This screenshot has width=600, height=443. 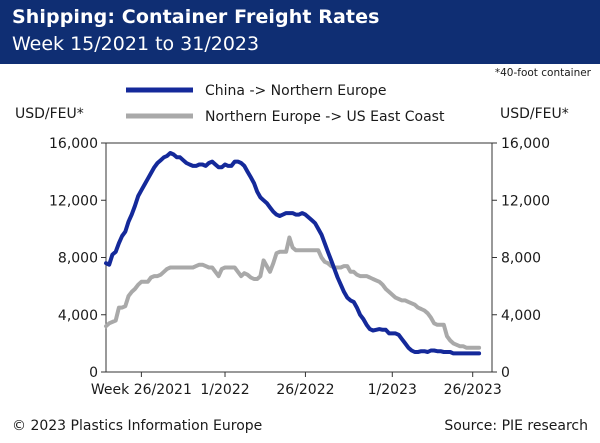 What do you see at coordinates (49, 114) in the screenshot?
I see `y-axis-label-left: USD/FEU*` at bounding box center [49, 114].